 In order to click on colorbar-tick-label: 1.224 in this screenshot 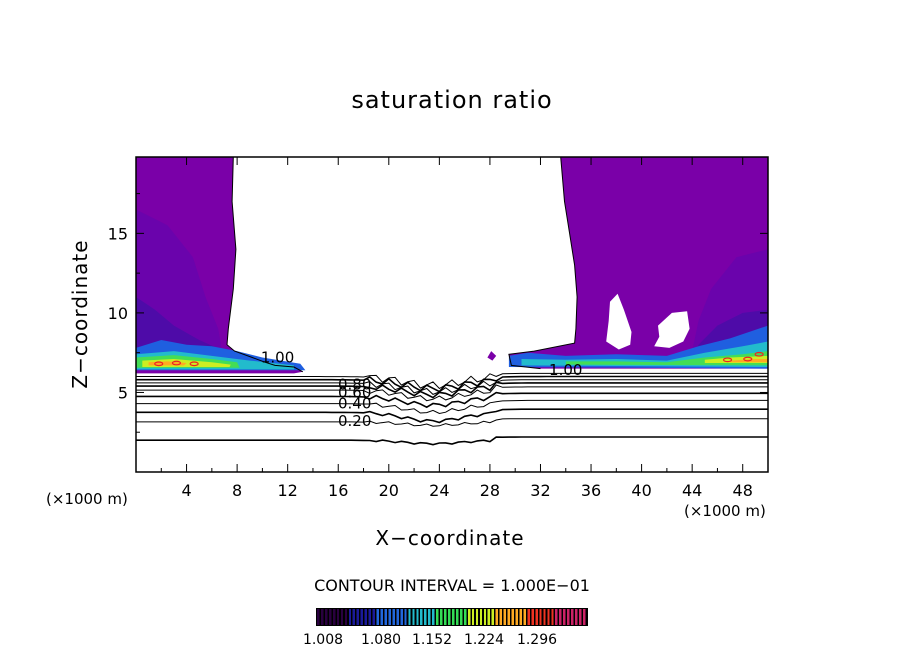, I will do `click(484, 640)`.